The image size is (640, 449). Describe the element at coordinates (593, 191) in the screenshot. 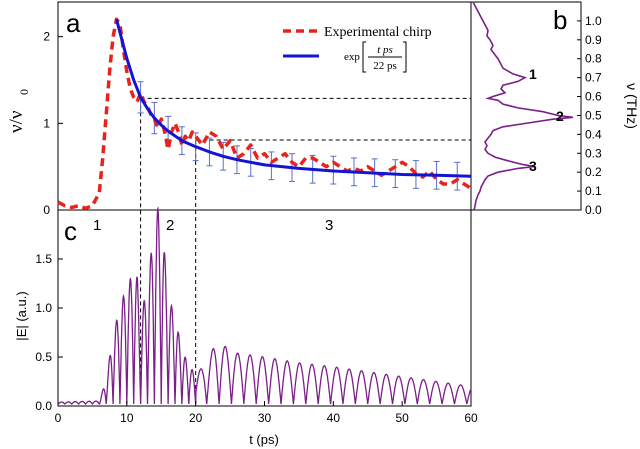

I see `panel-b-ytick-label: 0.1` at that location.